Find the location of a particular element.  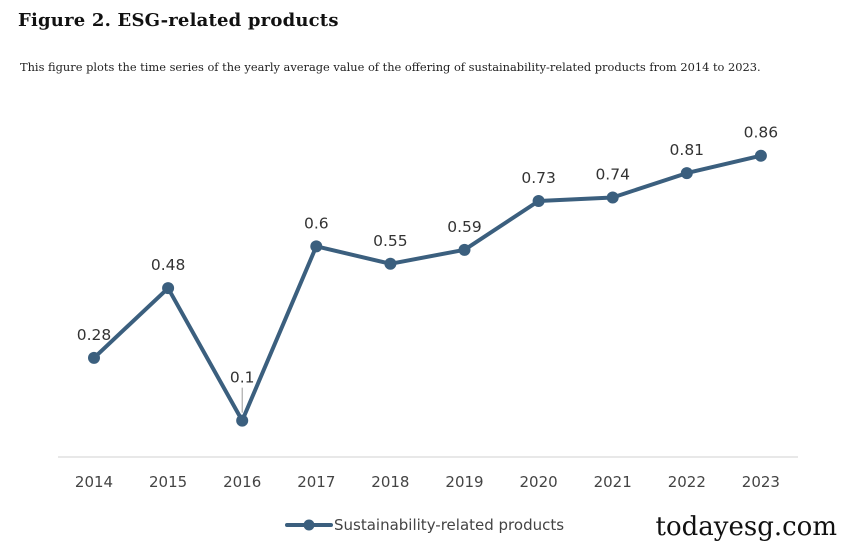

data-point-2016 is located at coordinates (242, 420).